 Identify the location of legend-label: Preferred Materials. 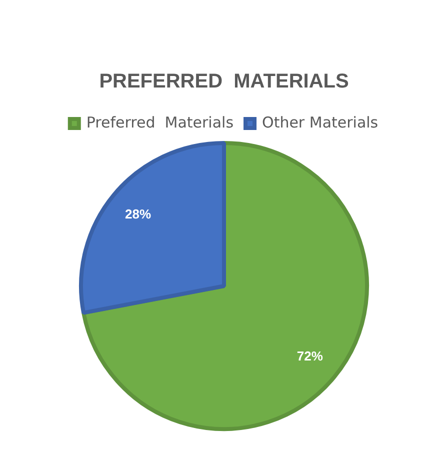
(160, 122).